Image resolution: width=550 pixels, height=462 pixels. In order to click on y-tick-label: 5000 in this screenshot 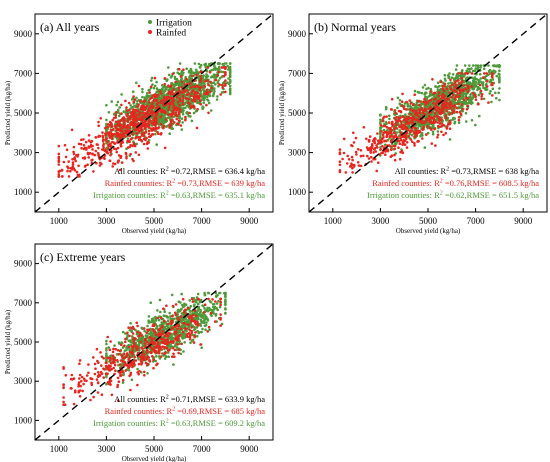, I will do `click(297, 113)`.